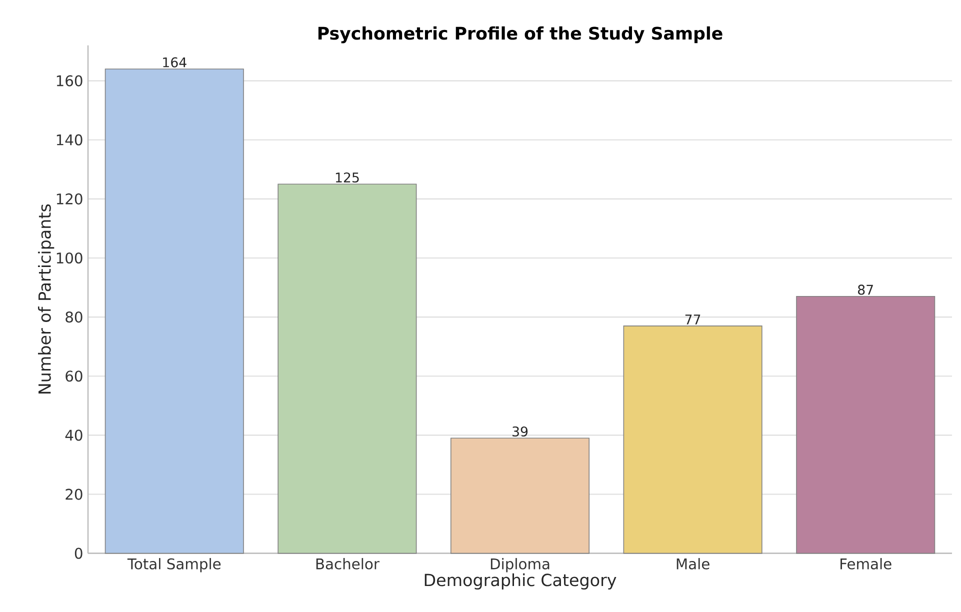 The width and height of the screenshot is (961, 612). What do you see at coordinates (78, 553) in the screenshot?
I see `y-tick-label: 0` at bounding box center [78, 553].